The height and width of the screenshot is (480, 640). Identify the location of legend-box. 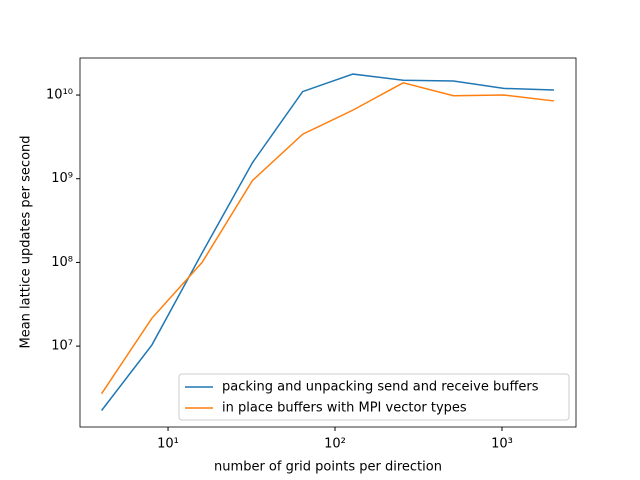
(374, 397).